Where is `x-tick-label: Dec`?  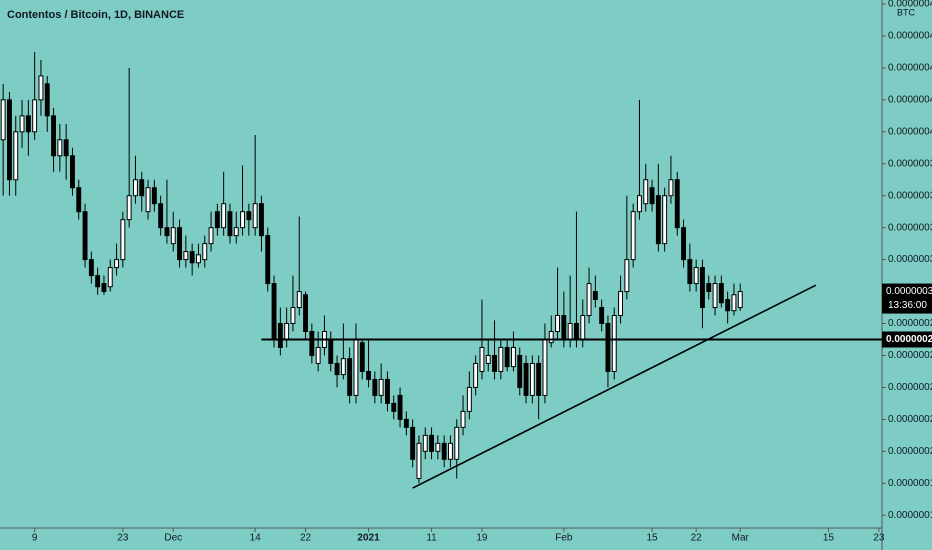 x-tick-label: Dec is located at coordinates (173, 538).